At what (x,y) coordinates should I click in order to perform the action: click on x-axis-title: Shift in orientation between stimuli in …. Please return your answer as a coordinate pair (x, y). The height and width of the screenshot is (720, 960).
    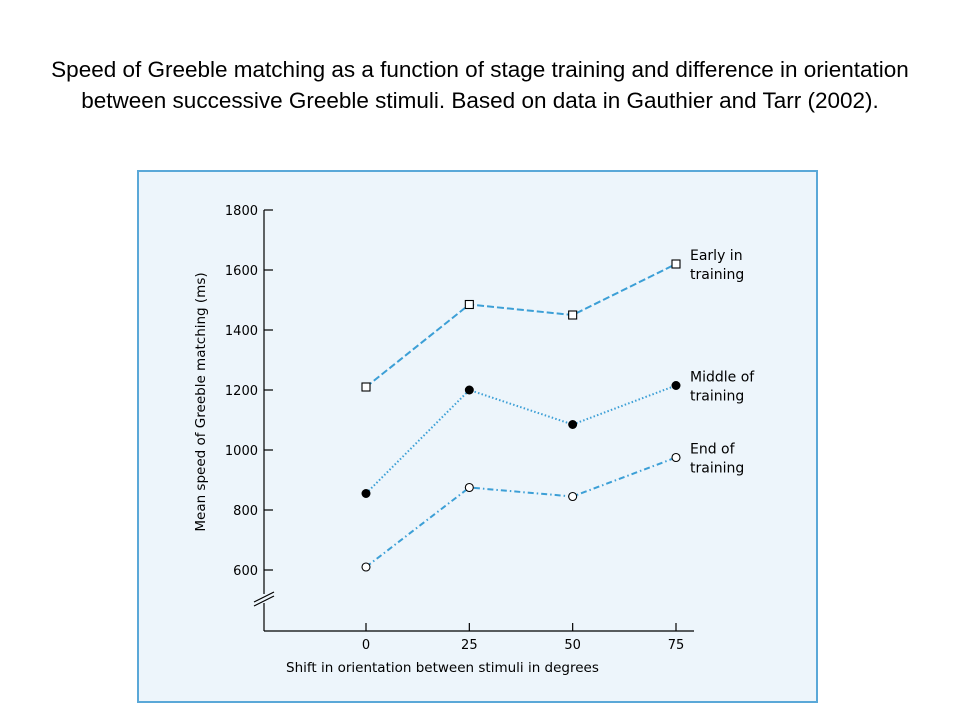
    Looking at the image, I should click on (442, 668).